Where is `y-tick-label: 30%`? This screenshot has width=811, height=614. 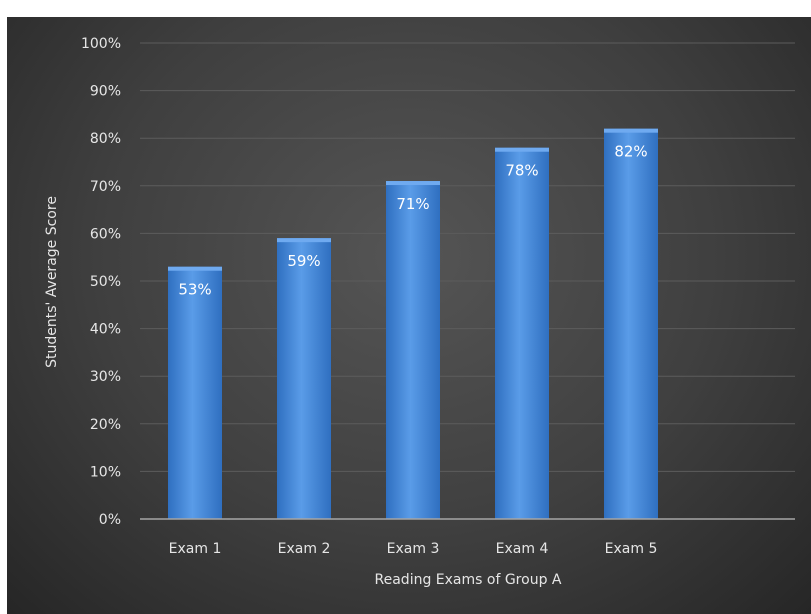
y-tick-label: 30% is located at coordinates (105, 377).